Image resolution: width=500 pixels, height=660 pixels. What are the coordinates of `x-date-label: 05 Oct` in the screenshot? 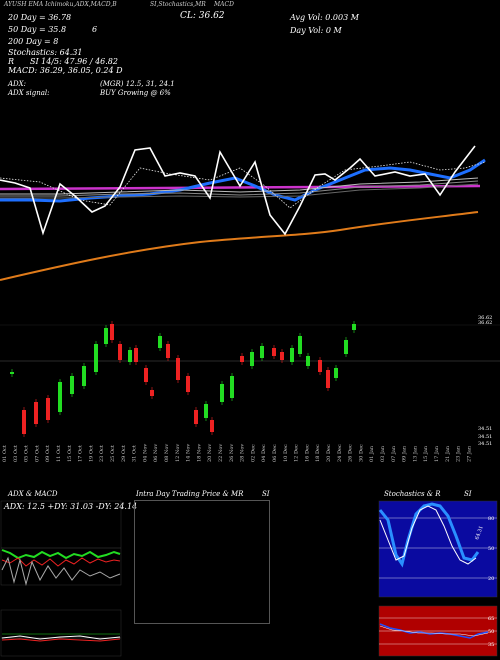 It's located at (27, 453).